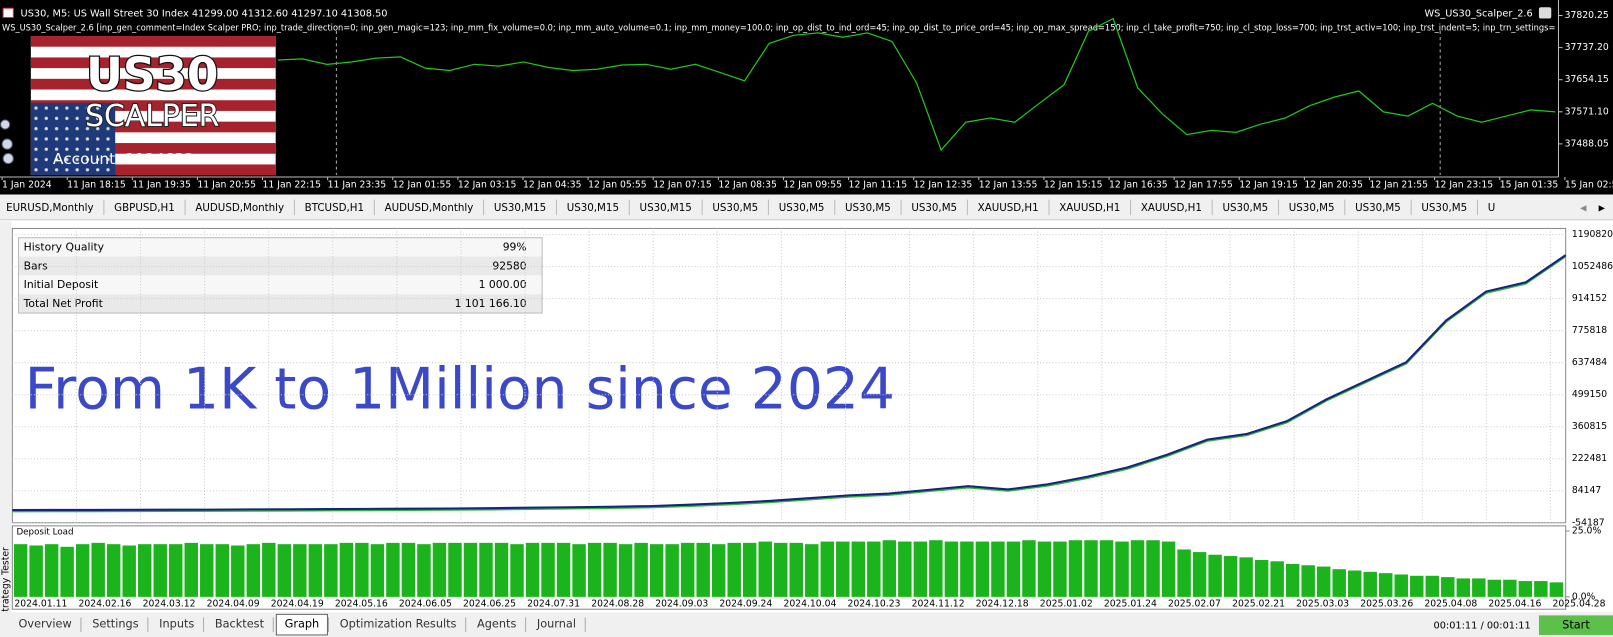  I want to click on annotation: From 1K to 1Million since 2024, so click(460, 390).